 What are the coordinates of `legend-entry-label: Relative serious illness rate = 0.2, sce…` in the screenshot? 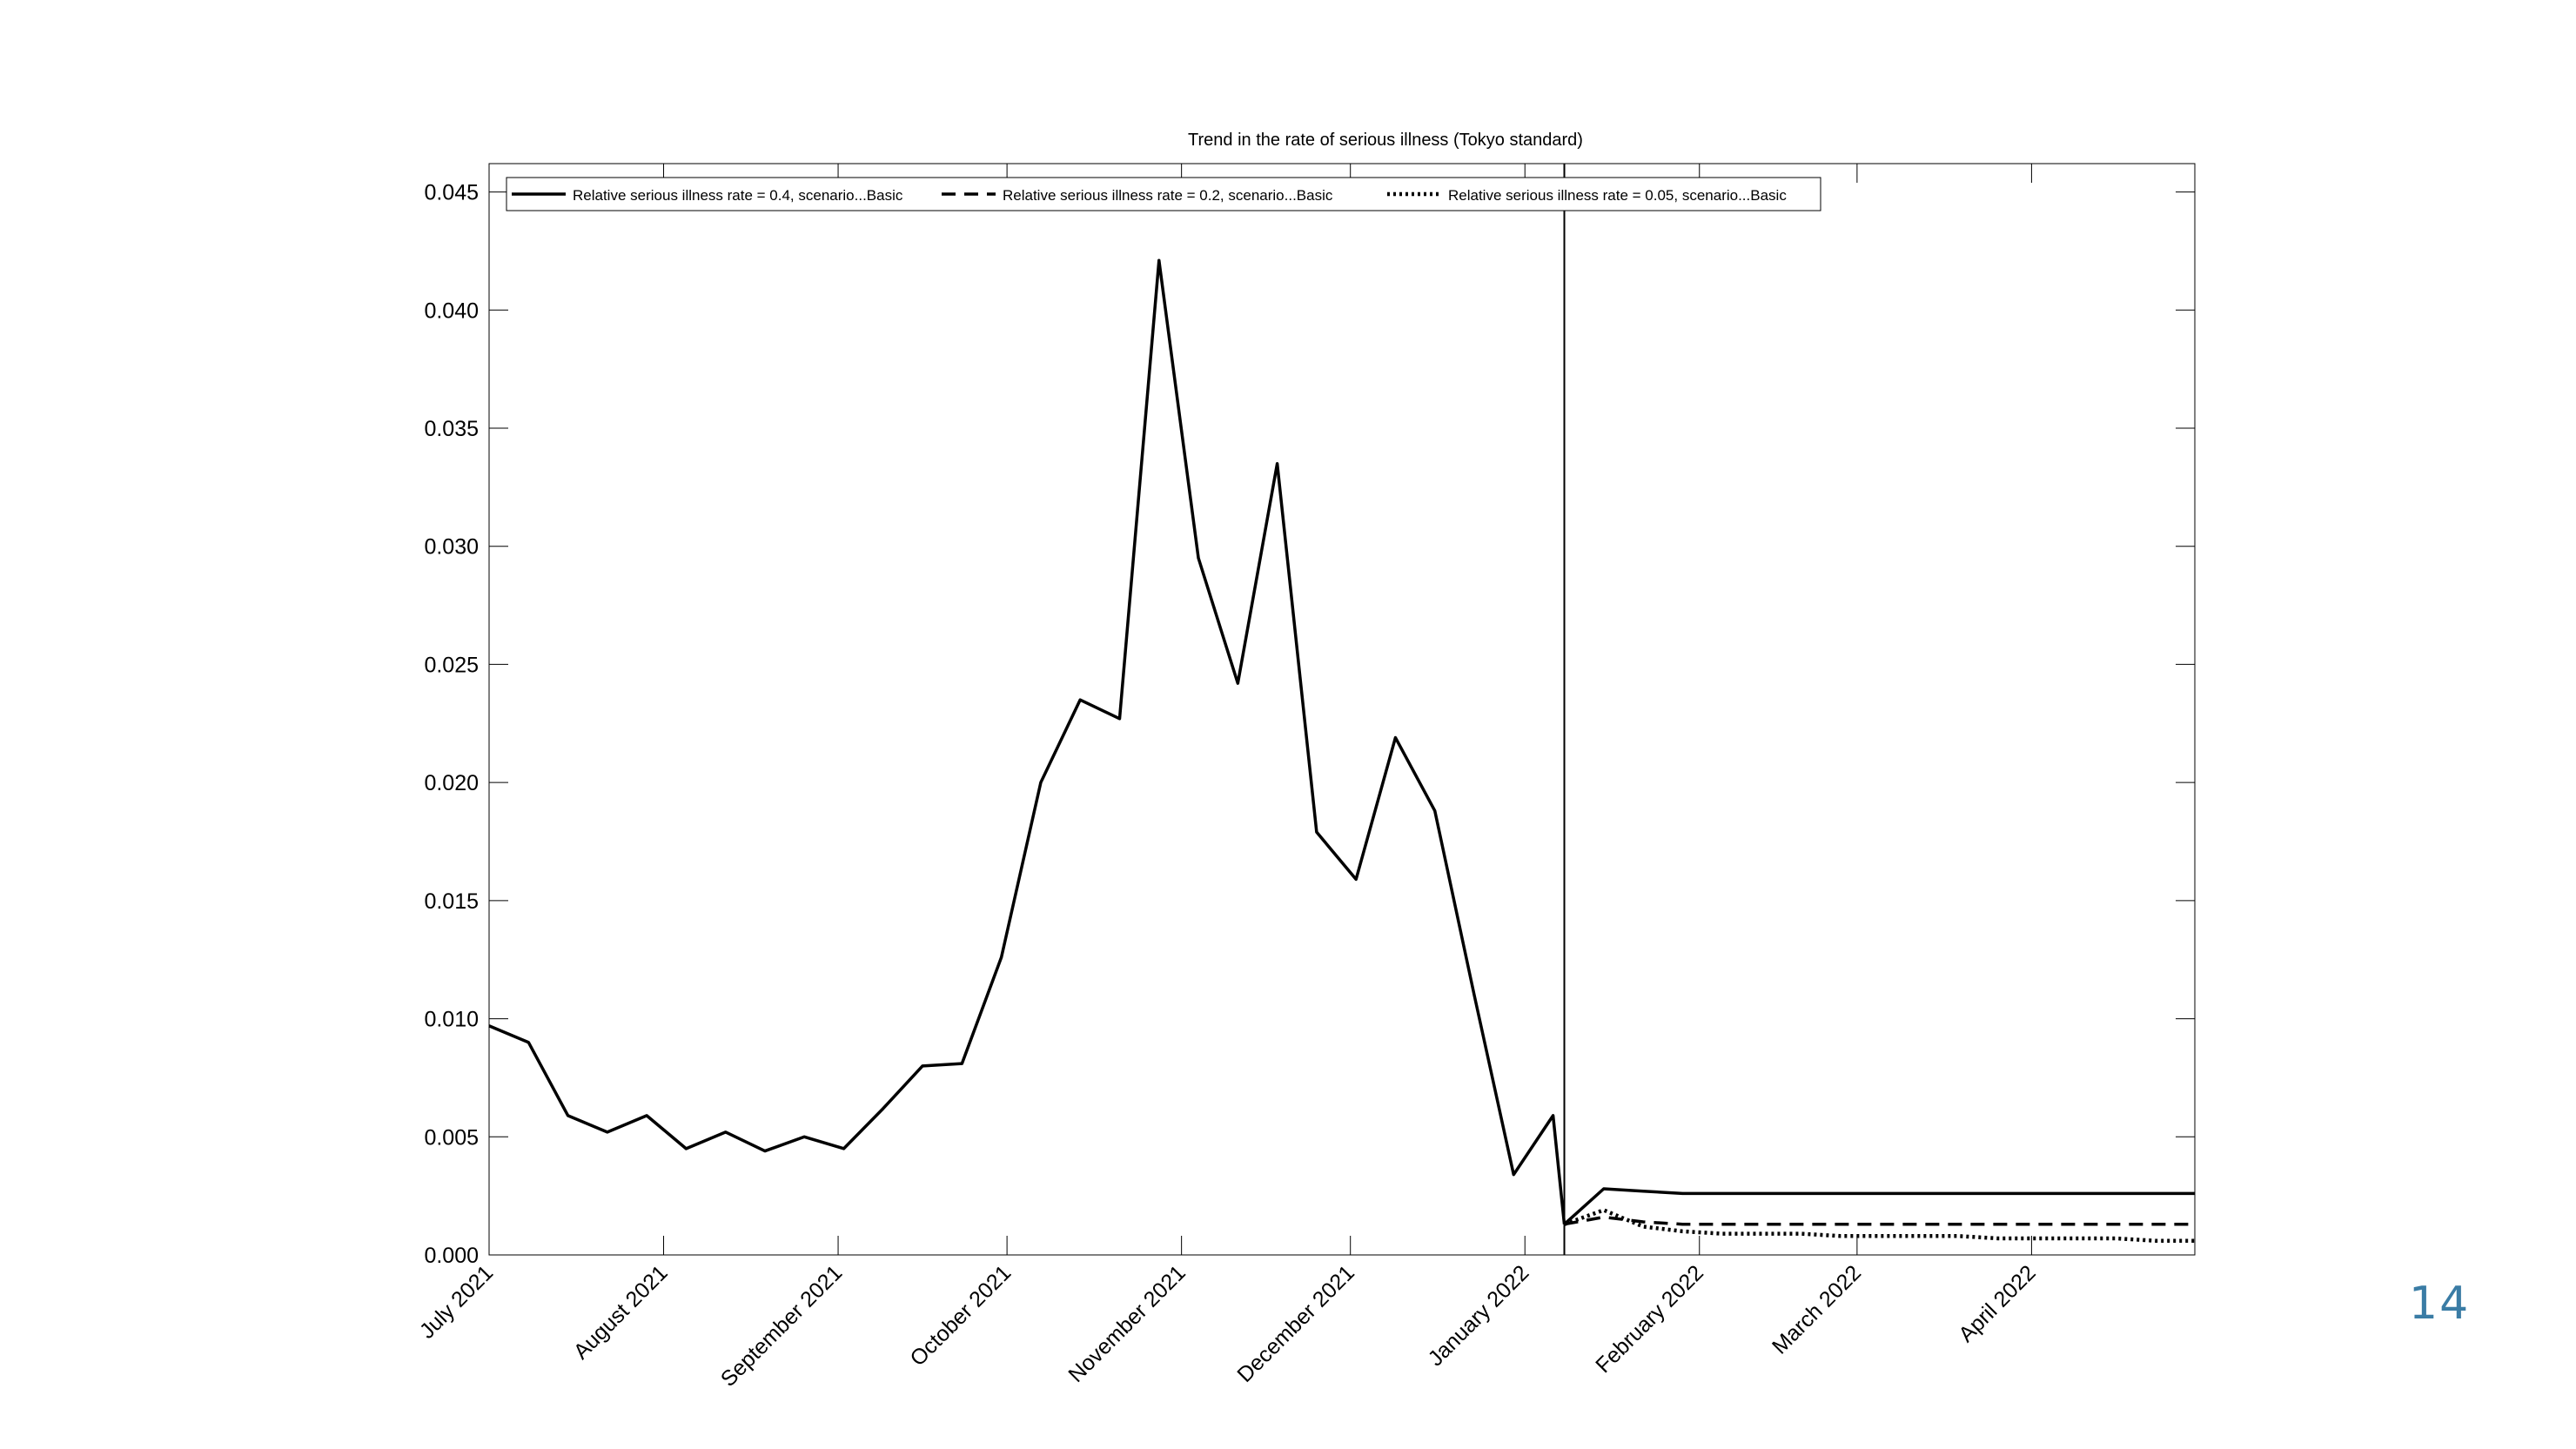 It's located at (1168, 196).